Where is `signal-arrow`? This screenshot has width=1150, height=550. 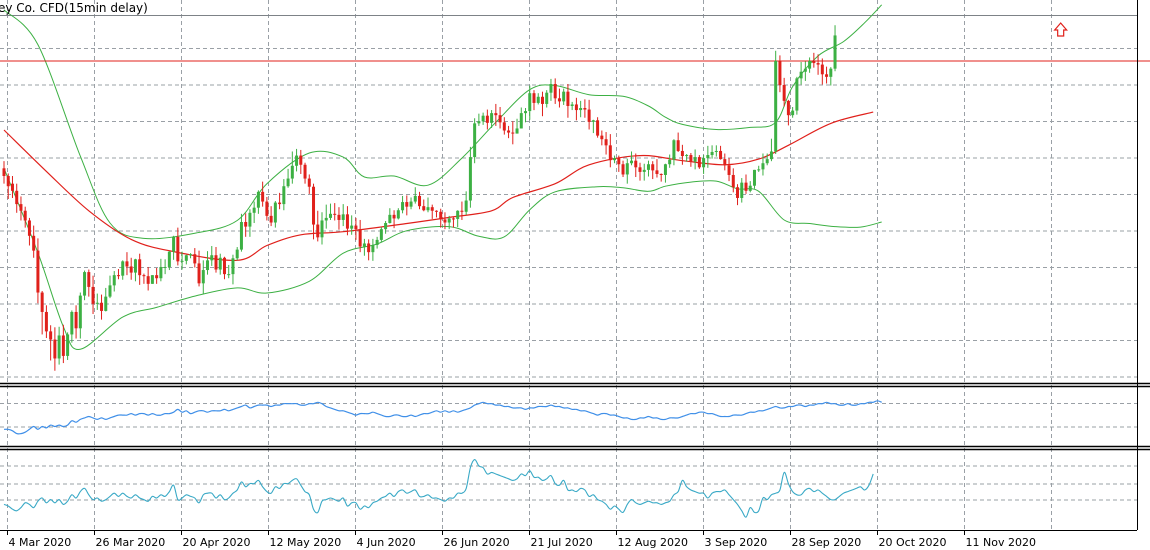 signal-arrow is located at coordinates (1060, 29).